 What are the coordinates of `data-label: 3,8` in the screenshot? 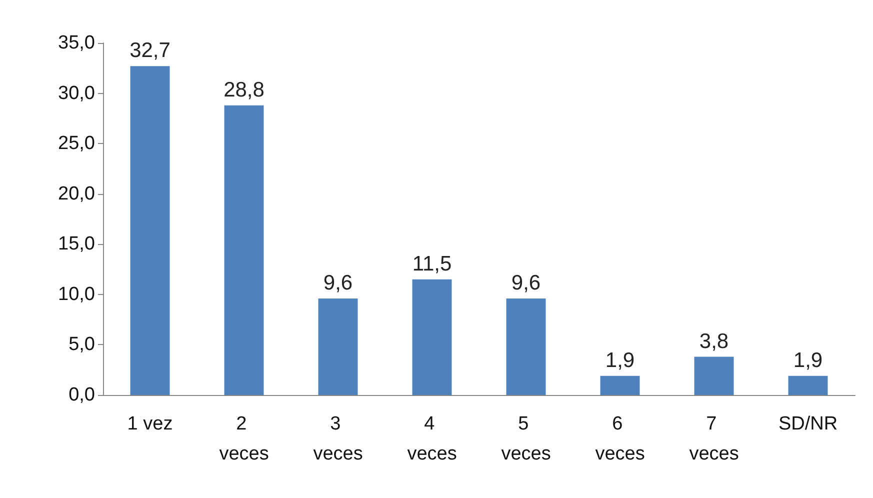 It's located at (714, 341).